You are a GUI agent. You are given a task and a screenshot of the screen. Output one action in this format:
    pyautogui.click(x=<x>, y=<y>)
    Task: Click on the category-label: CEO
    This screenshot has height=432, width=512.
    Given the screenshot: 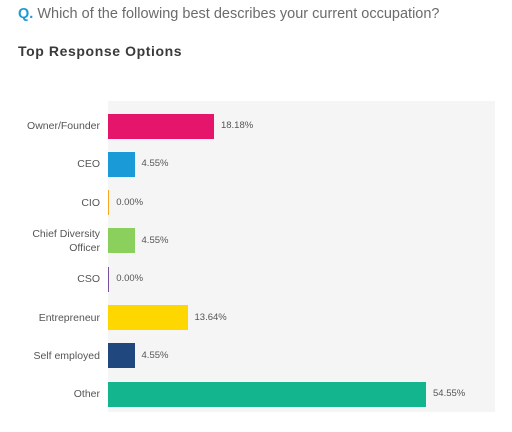 What is the action you would take?
    pyautogui.click(x=52, y=164)
    